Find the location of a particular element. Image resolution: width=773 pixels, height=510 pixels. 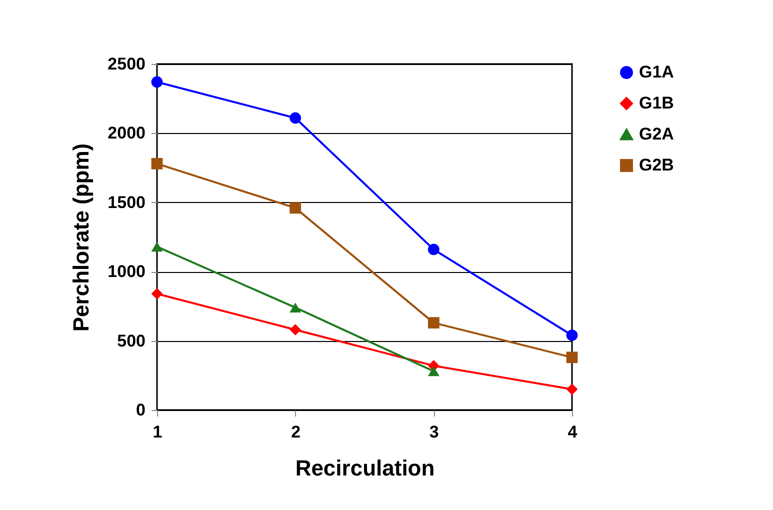

y-tick-label: 0 is located at coordinates (141, 410).